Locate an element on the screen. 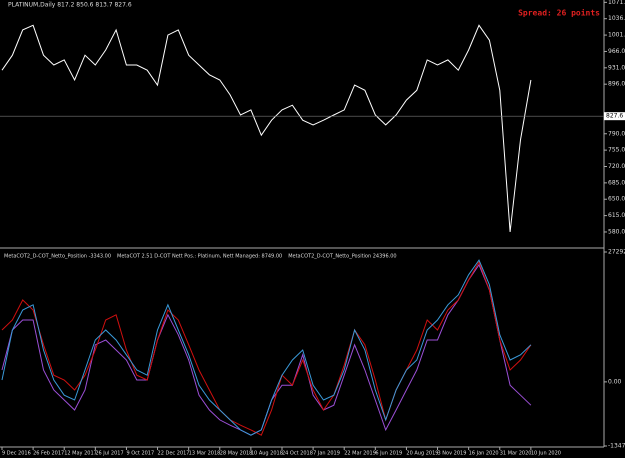  last-price-label: 827.6 is located at coordinates (614, 116).